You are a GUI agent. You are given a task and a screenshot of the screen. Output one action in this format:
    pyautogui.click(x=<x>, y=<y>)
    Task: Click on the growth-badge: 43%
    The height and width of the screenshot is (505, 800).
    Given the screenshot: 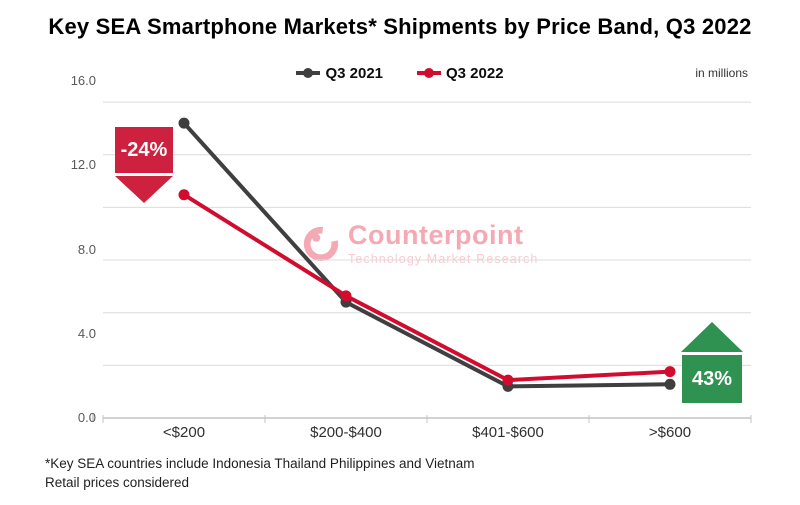 What is the action you would take?
    pyautogui.click(x=712, y=362)
    